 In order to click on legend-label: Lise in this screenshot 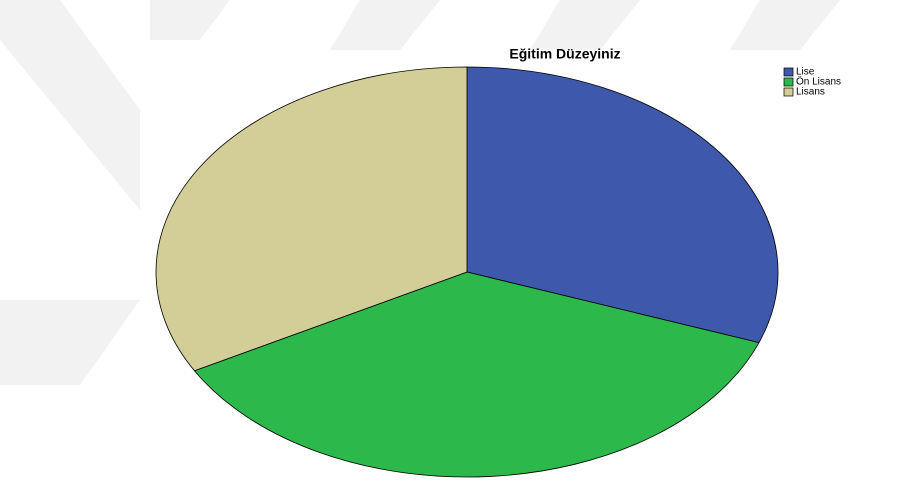, I will do `click(805, 72)`.